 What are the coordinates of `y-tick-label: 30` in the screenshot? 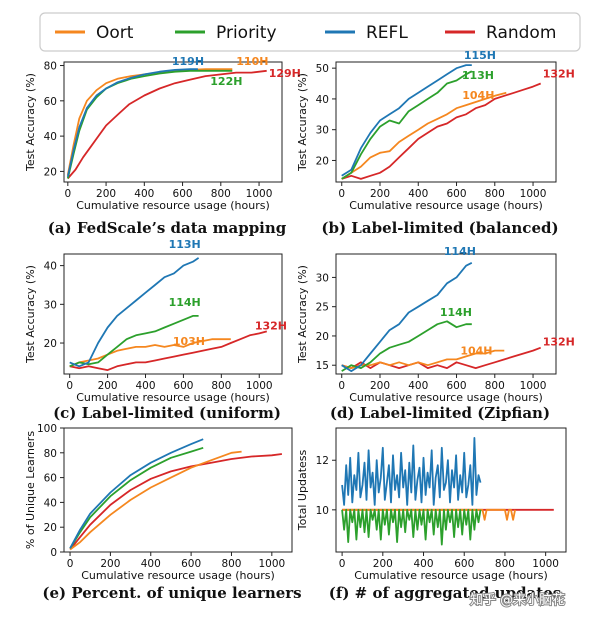 It's located at (322, 278).